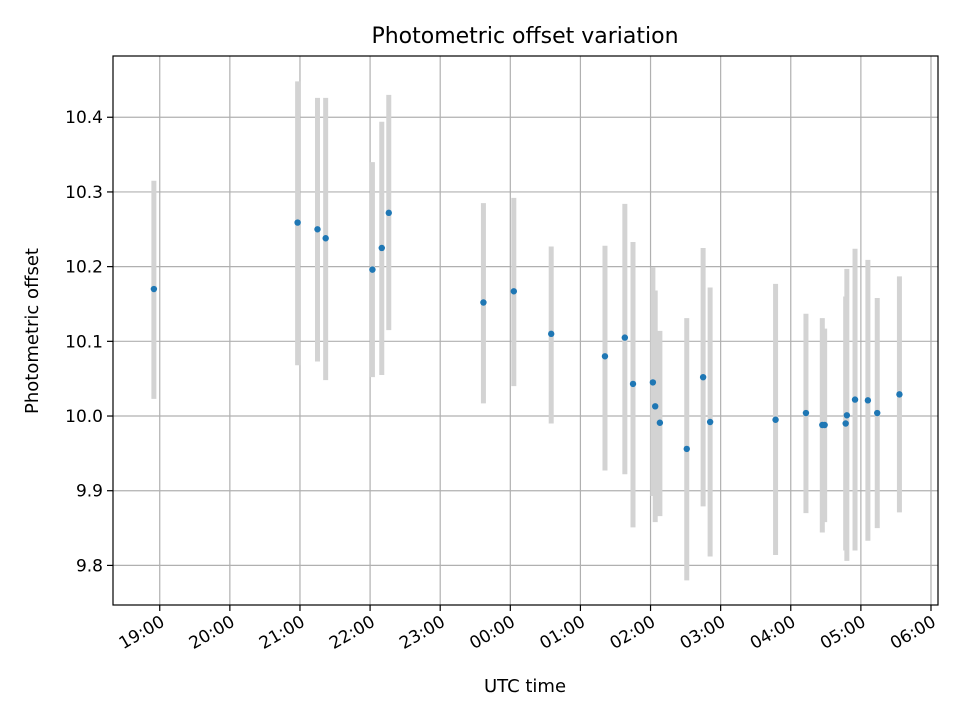 The height and width of the screenshot is (720, 960). I want to click on x-tick-label: 20:00, so click(212, 633).